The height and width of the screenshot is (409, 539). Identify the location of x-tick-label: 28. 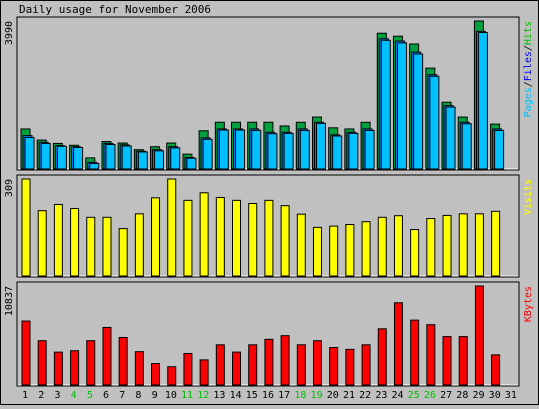
(462, 395).